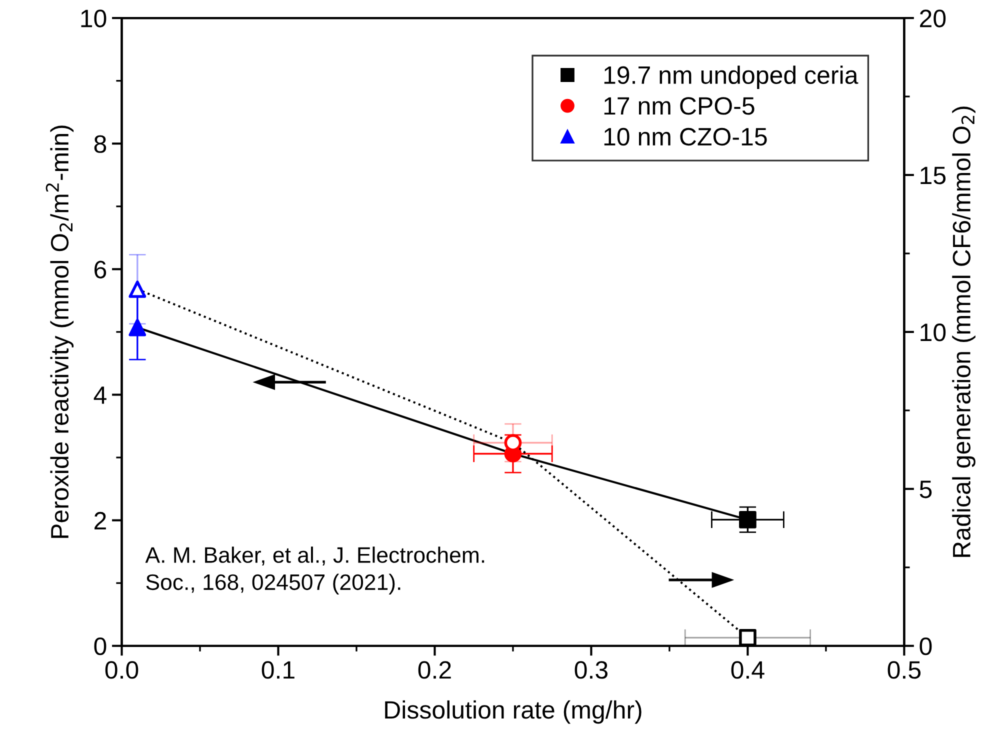  I want to click on y-tick-label: 0, so click(100, 646).